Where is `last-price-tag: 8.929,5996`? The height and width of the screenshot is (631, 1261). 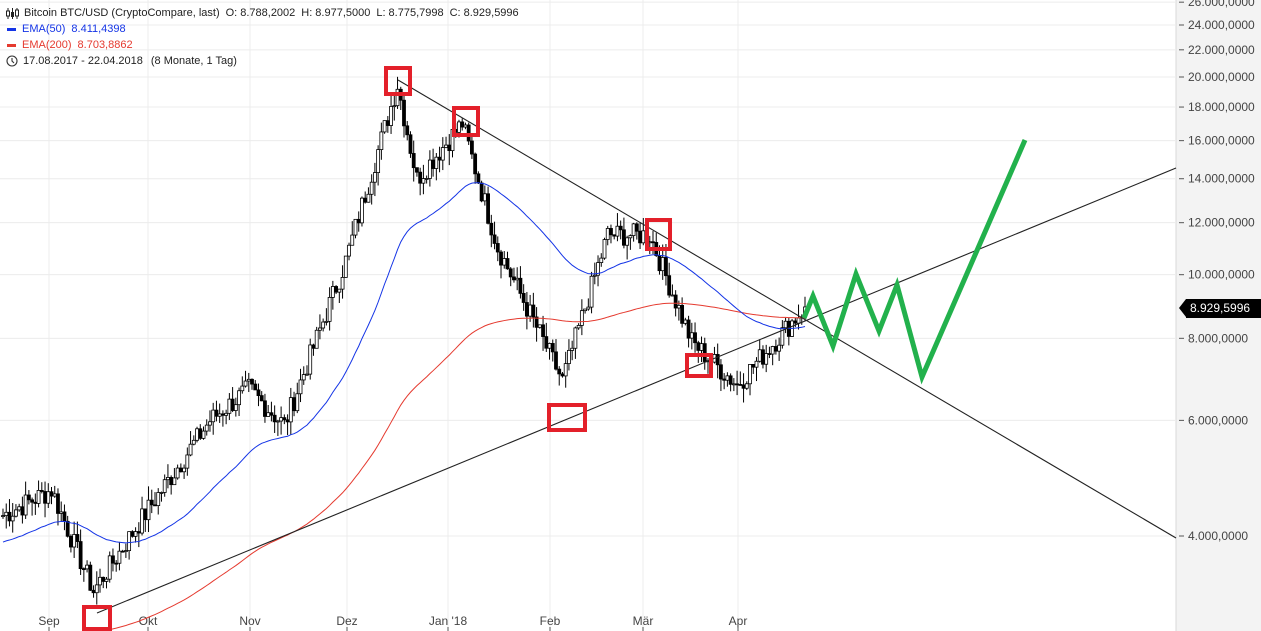 last-price-tag: 8.929,5996 is located at coordinates (1220, 308).